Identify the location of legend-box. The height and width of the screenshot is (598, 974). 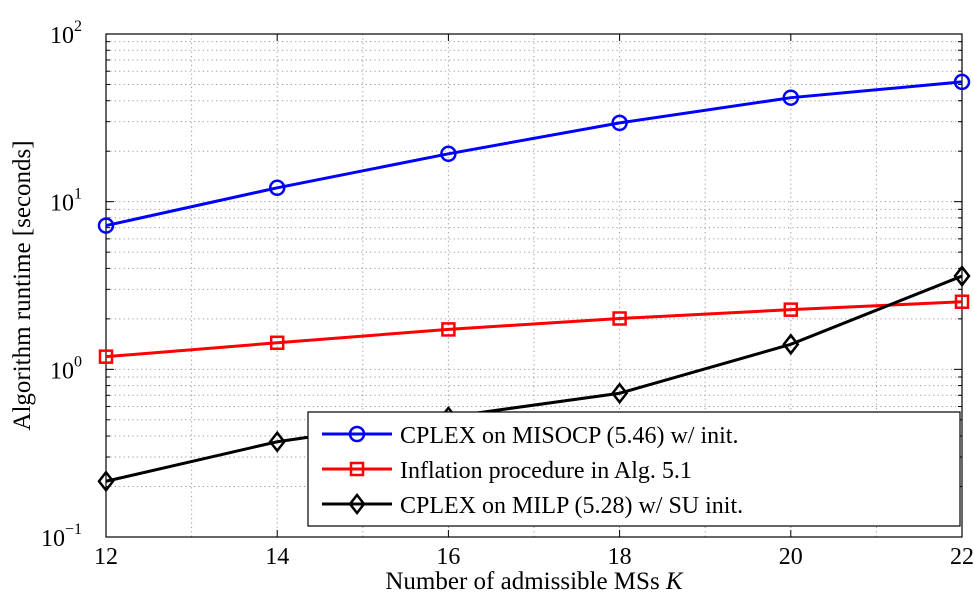
(634, 469).